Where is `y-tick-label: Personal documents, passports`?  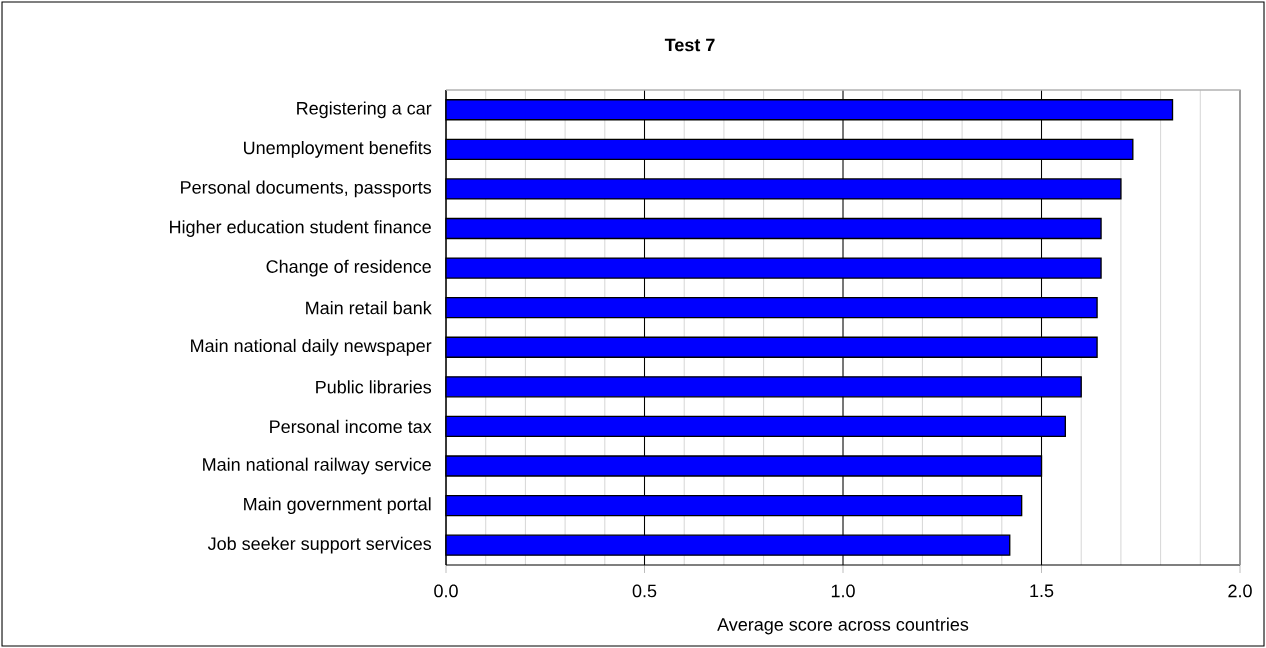
y-tick-label: Personal documents, passports is located at coordinates (306, 189).